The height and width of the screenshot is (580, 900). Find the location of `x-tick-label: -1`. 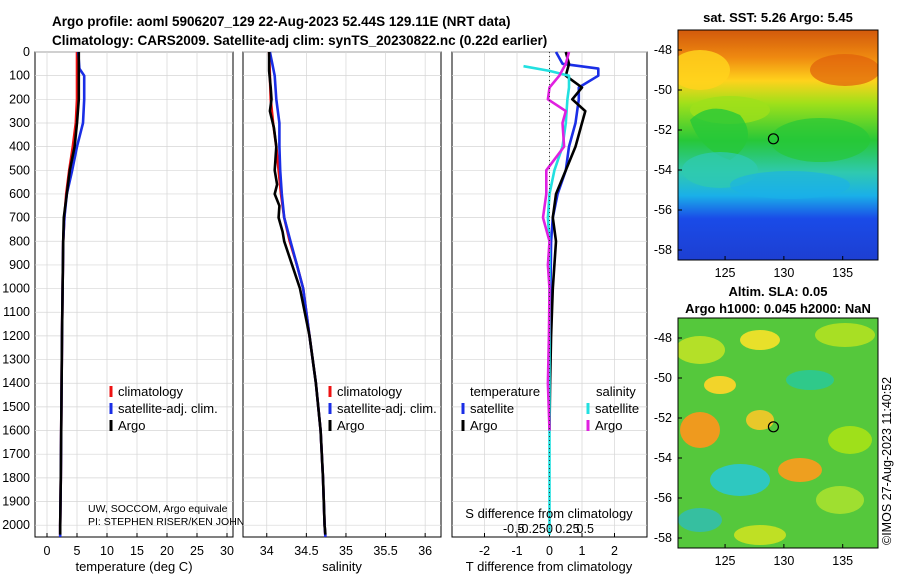

x-tick-label: -1 is located at coordinates (516, 551).